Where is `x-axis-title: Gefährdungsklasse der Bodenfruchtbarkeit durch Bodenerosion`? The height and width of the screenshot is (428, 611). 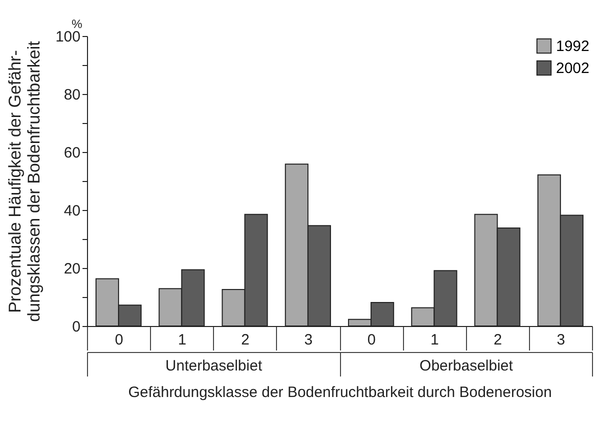 x-axis-title: Gefährdungsklasse der Bodenfruchtbarkeit durch Bodenerosion is located at coordinates (340, 392).